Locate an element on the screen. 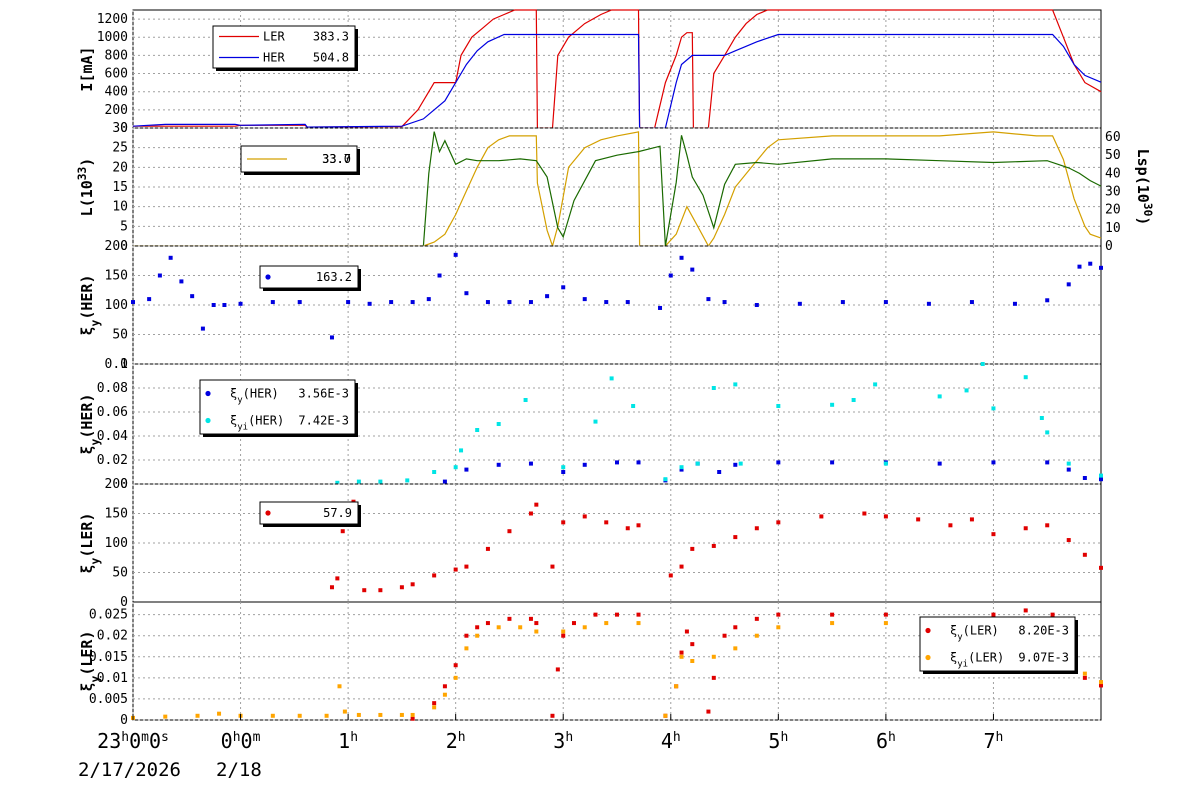  panel-3-legend-marker is located at coordinates (268, 277).